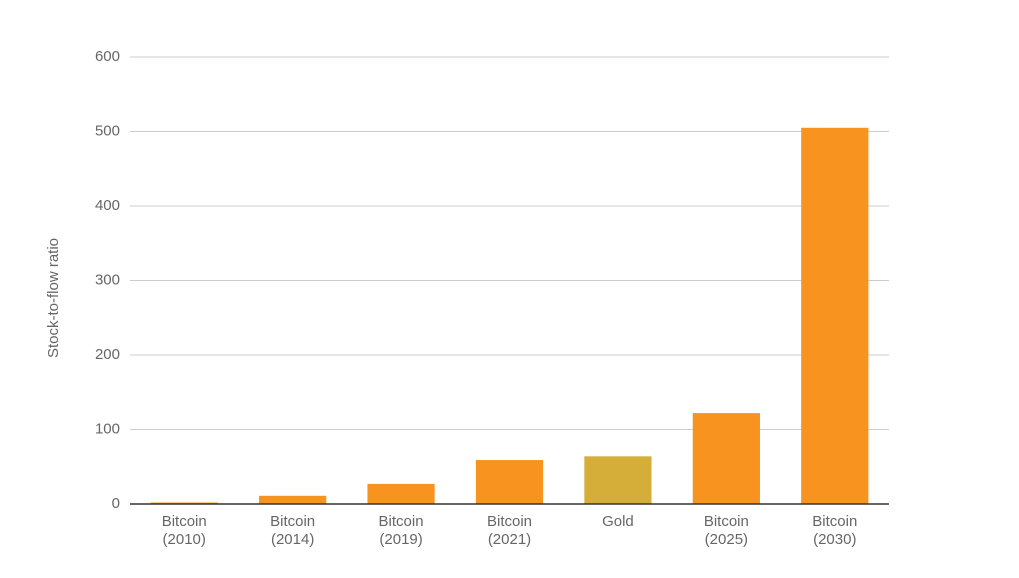  What do you see at coordinates (834, 539) in the screenshot?
I see `x-tick-label-line: (2030)` at bounding box center [834, 539].